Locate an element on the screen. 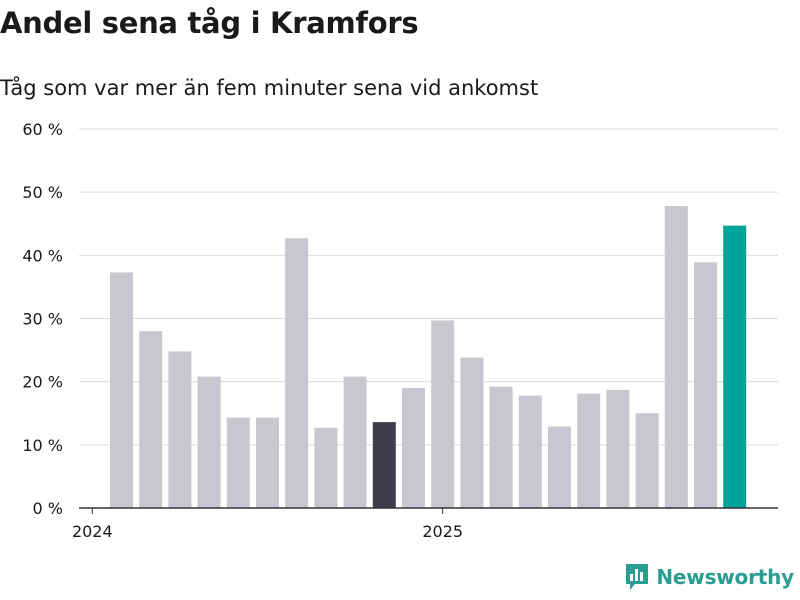 The width and height of the screenshot is (800, 600). y-tick-label: 10 % is located at coordinates (42, 445).